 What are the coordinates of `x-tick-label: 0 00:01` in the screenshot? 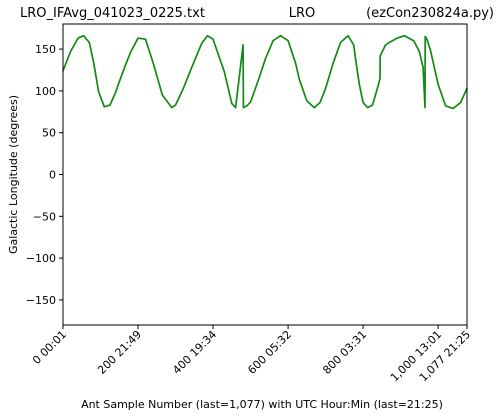 It's located at (49, 347).